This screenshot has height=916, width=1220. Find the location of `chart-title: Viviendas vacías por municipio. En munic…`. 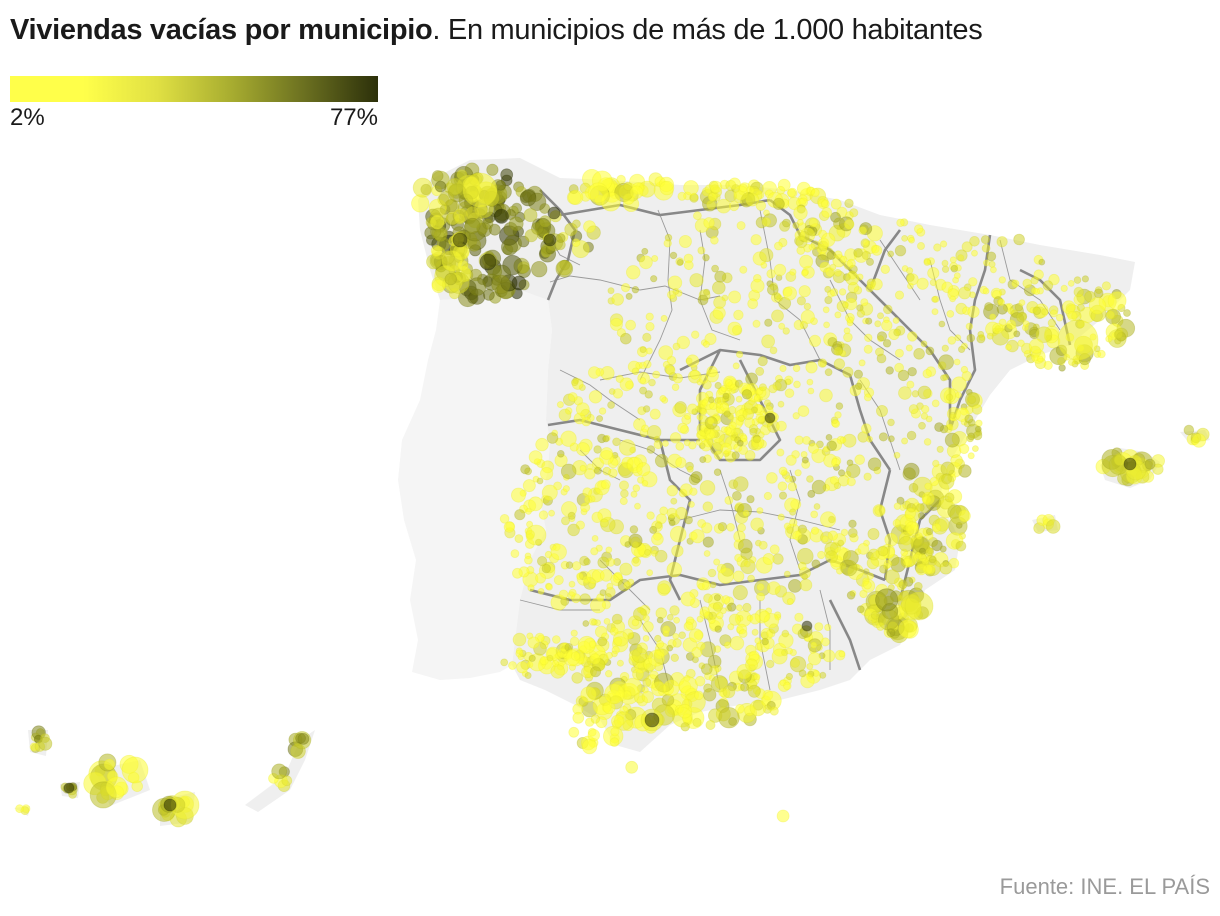

chart-title: Viviendas vacías por municipio. En munic… is located at coordinates (496, 30).